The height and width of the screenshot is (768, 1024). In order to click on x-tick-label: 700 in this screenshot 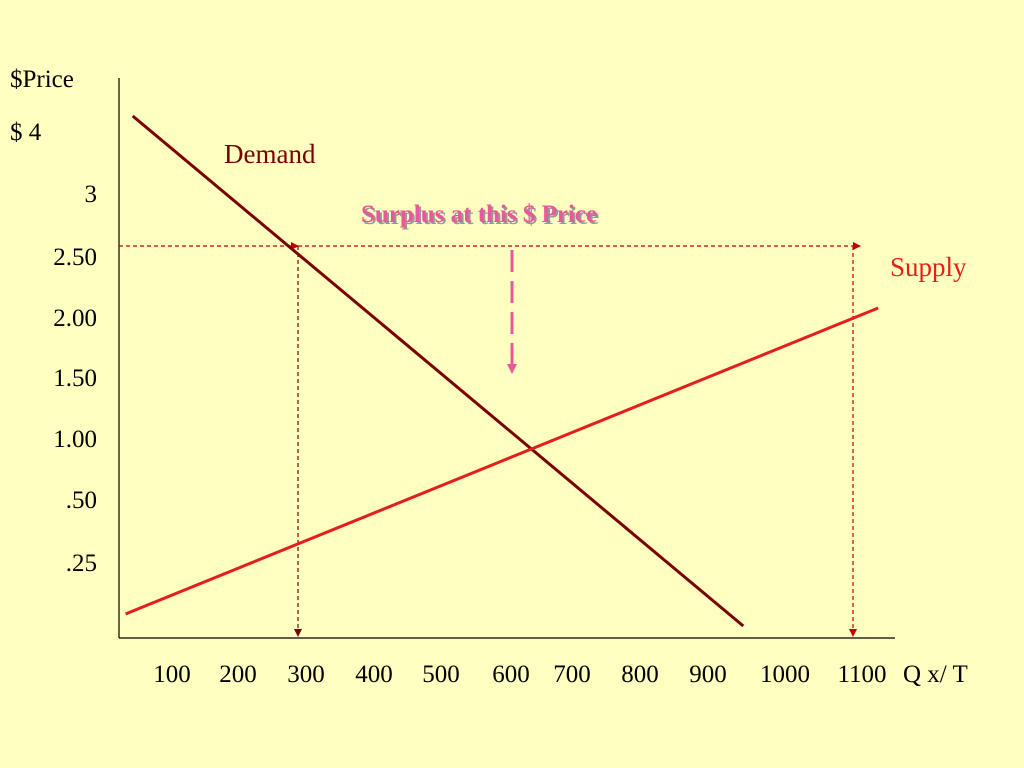, I will do `click(572, 674)`.